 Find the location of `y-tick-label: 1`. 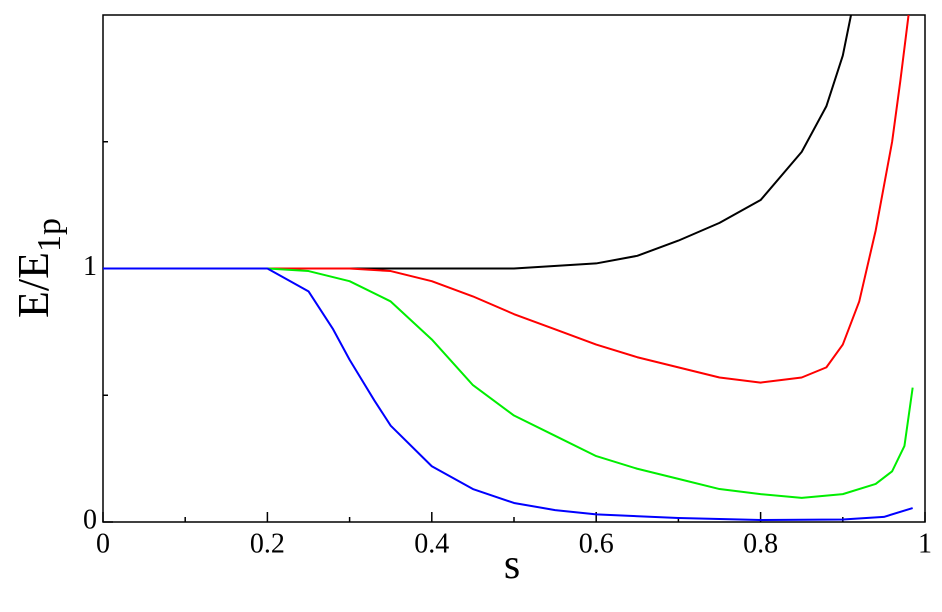

y-tick-label: 1 is located at coordinates (90, 266).